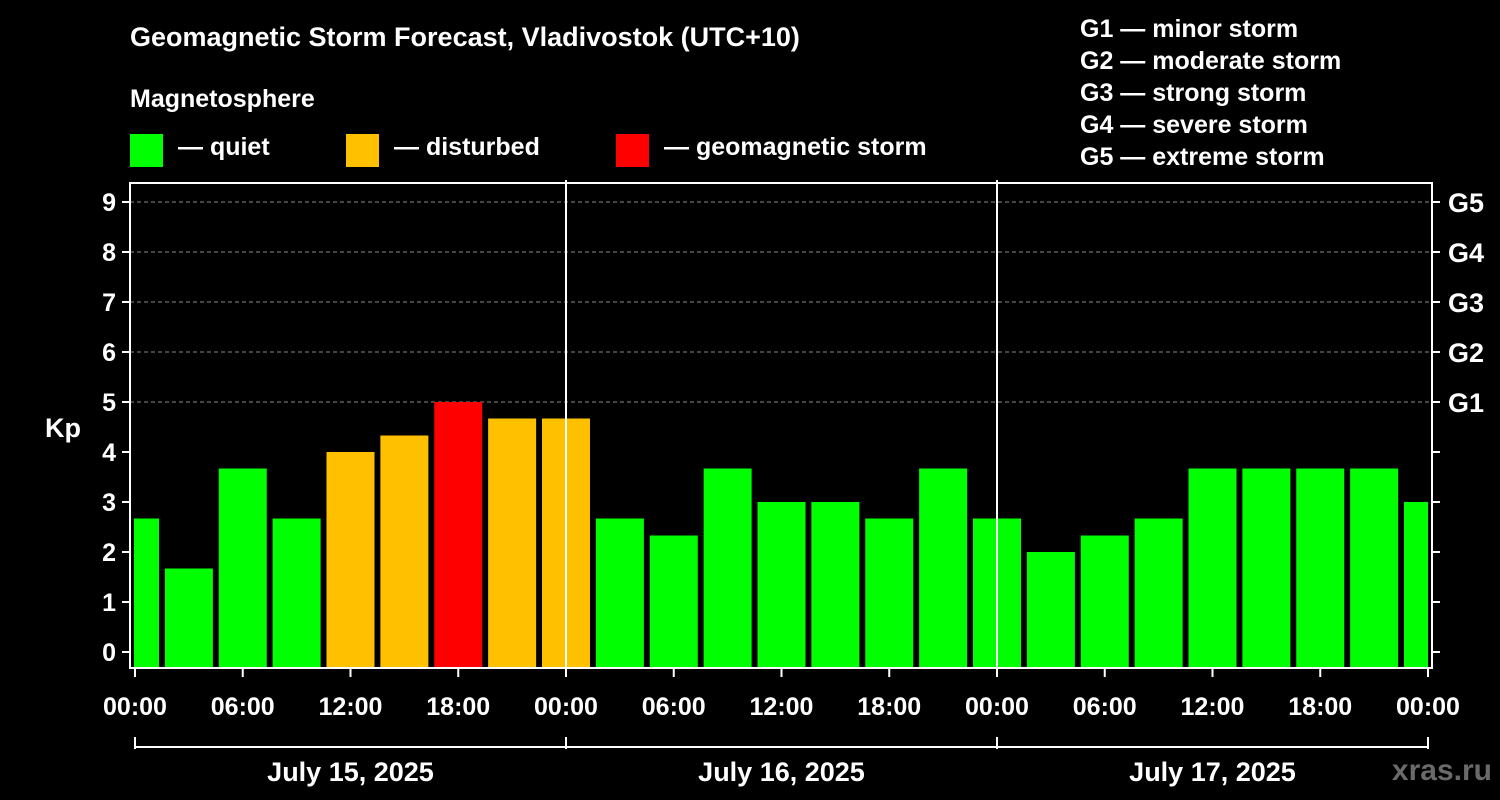 This screenshot has height=800, width=1500. I want to click on g-scale-g2: G2 — moderate storm, so click(1211, 61).